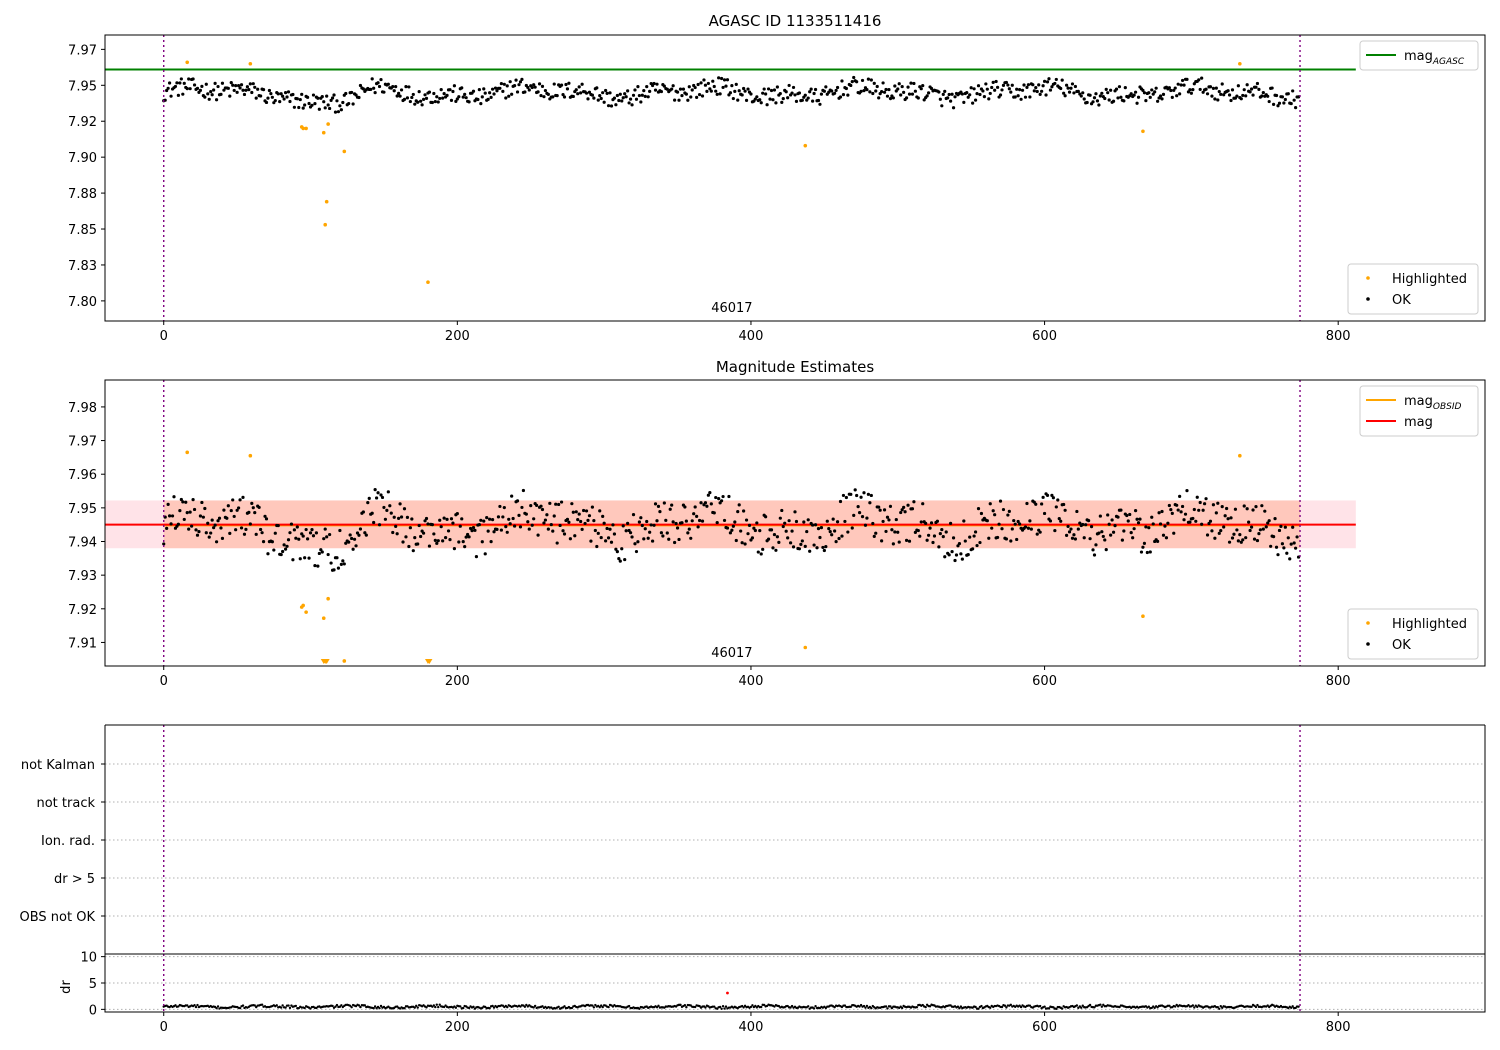  I want to click on p1-title: Magnitude Estimates, so click(795, 367).